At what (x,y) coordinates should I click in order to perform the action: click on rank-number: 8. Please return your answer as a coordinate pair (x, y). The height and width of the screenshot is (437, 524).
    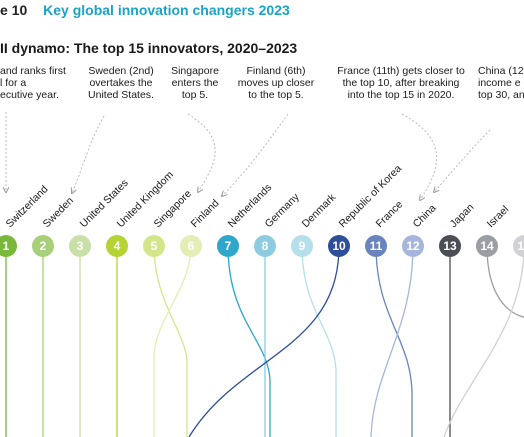
    Looking at the image, I should click on (265, 246).